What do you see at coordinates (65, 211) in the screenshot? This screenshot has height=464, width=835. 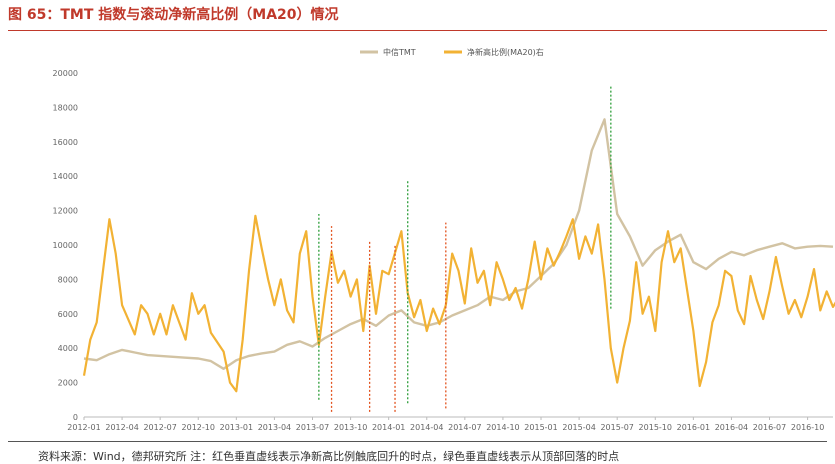 I see `y-tick-label: 12000` at bounding box center [65, 211].